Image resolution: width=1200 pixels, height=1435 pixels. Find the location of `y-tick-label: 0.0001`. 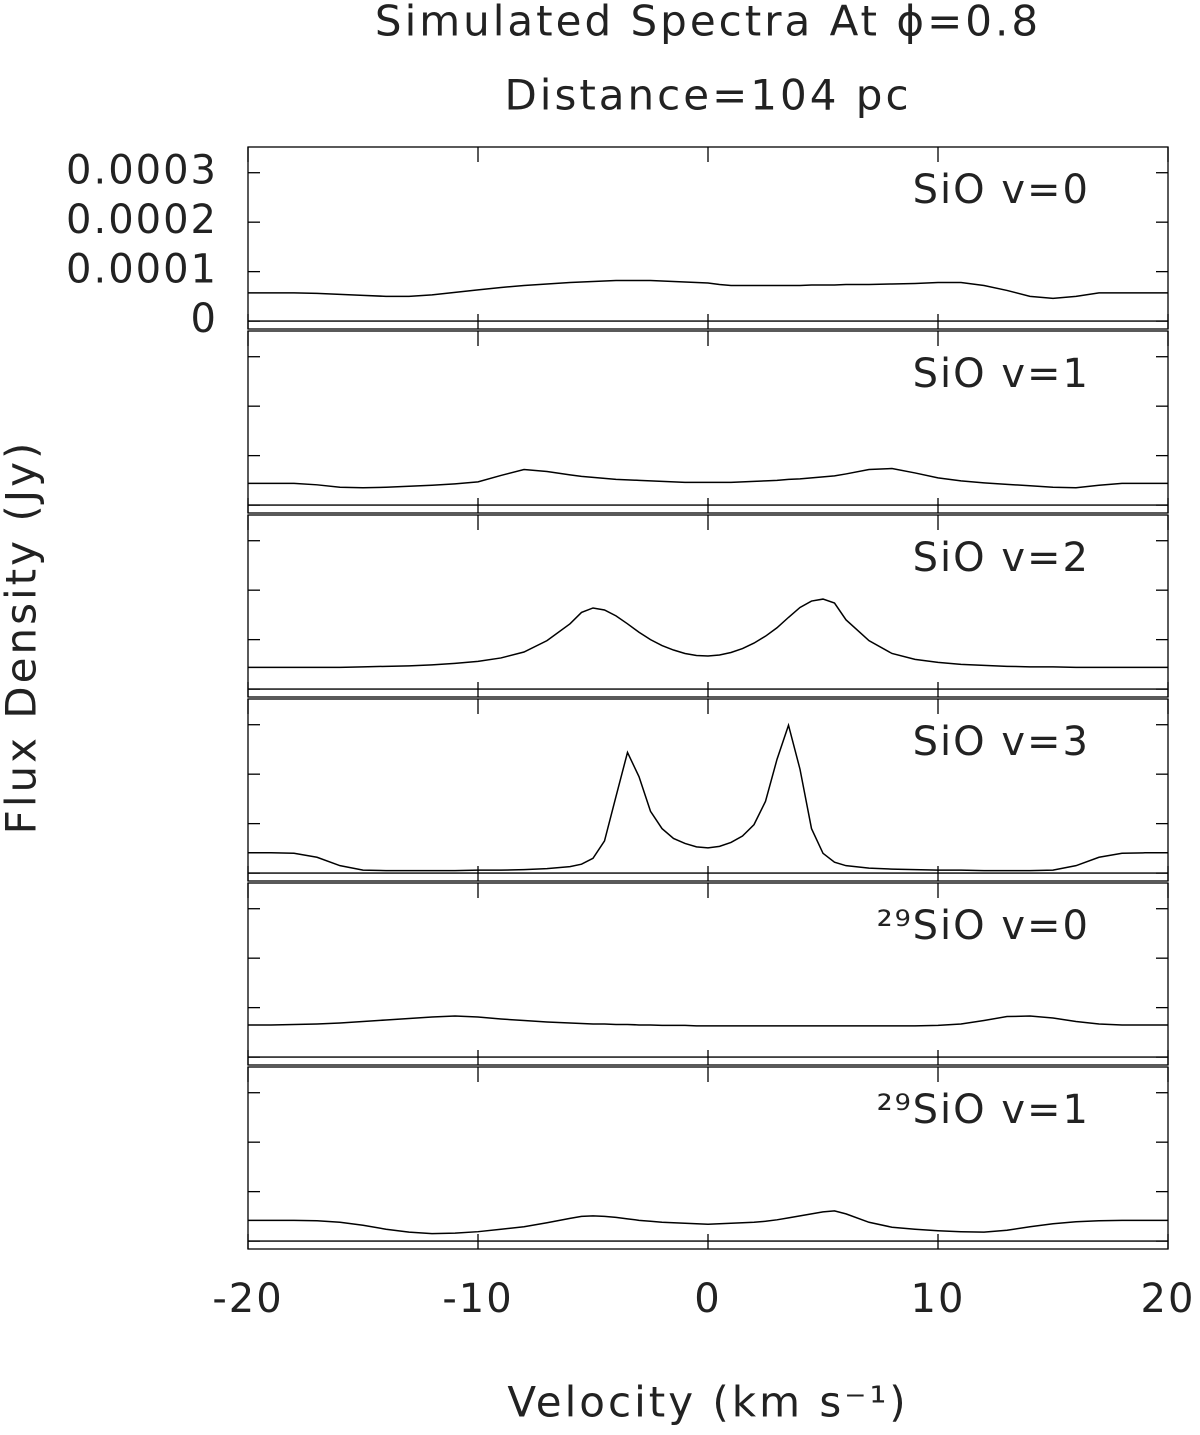

y-tick-label: 0.0001 is located at coordinates (142, 270).